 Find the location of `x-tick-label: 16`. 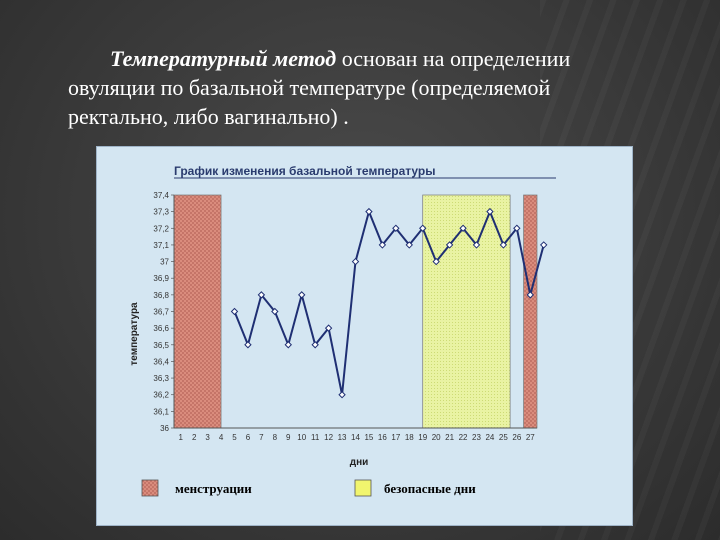

x-tick-label: 16 is located at coordinates (382, 437).